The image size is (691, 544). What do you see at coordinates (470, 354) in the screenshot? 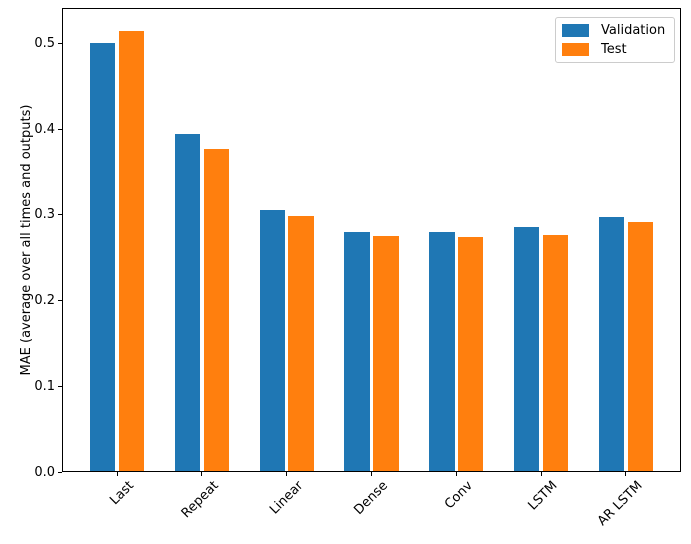
I see `bar-test-conv` at bounding box center [470, 354].